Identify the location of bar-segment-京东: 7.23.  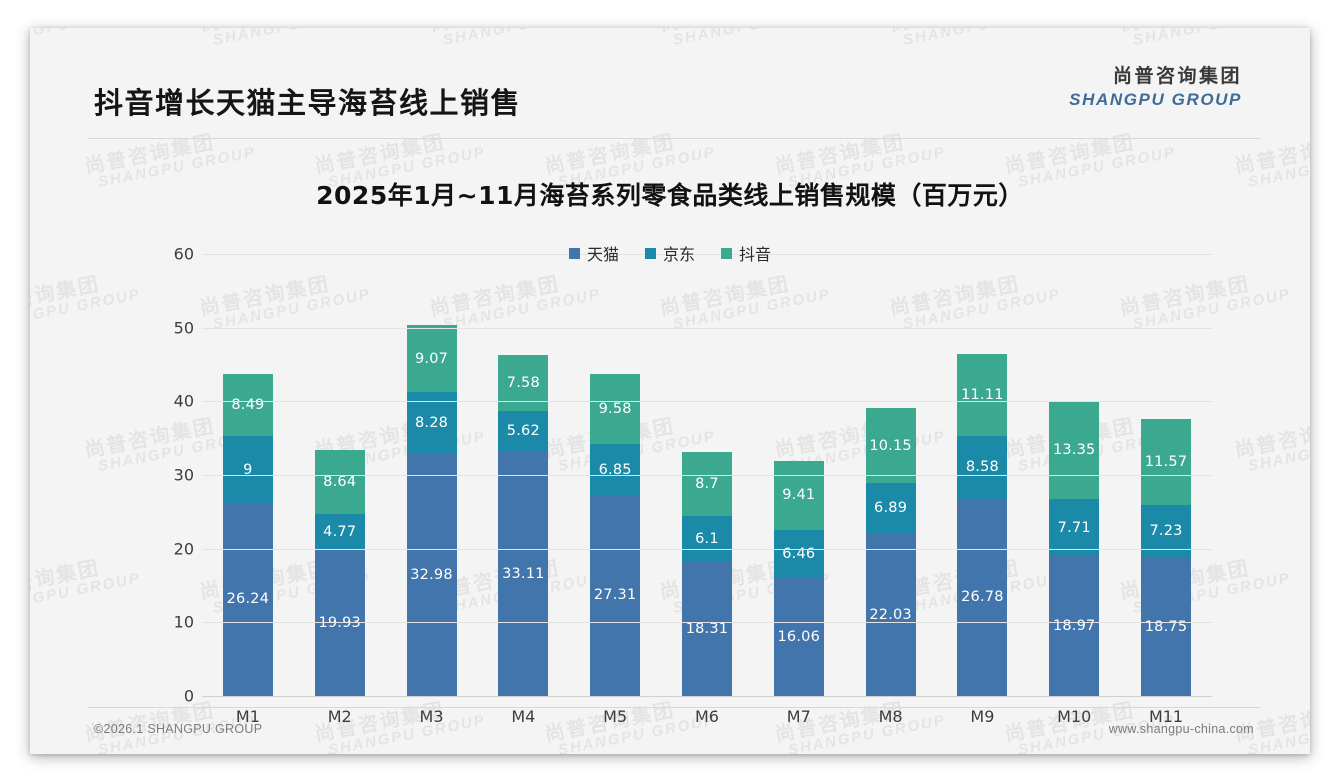
(1166, 531).